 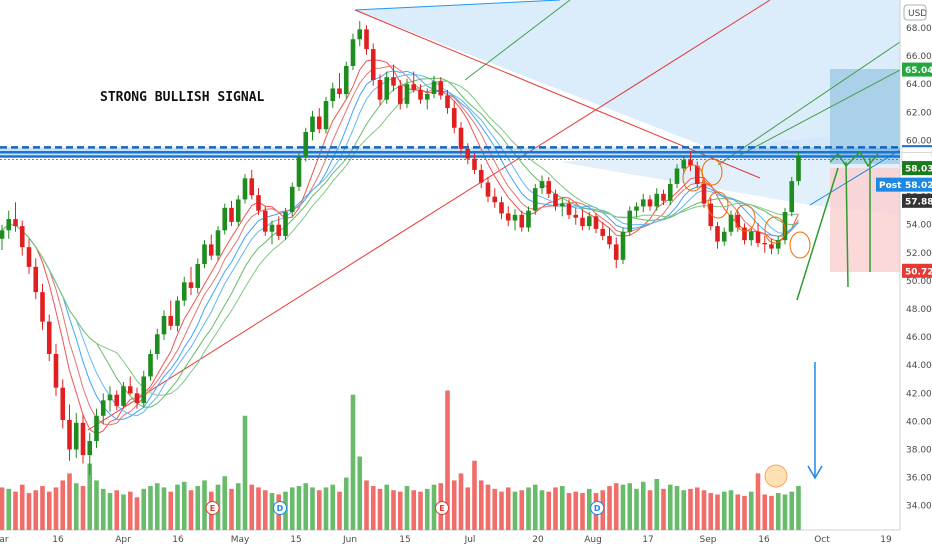 What do you see at coordinates (917, 14) in the screenshot?
I see `currency-label: USD` at bounding box center [917, 14].